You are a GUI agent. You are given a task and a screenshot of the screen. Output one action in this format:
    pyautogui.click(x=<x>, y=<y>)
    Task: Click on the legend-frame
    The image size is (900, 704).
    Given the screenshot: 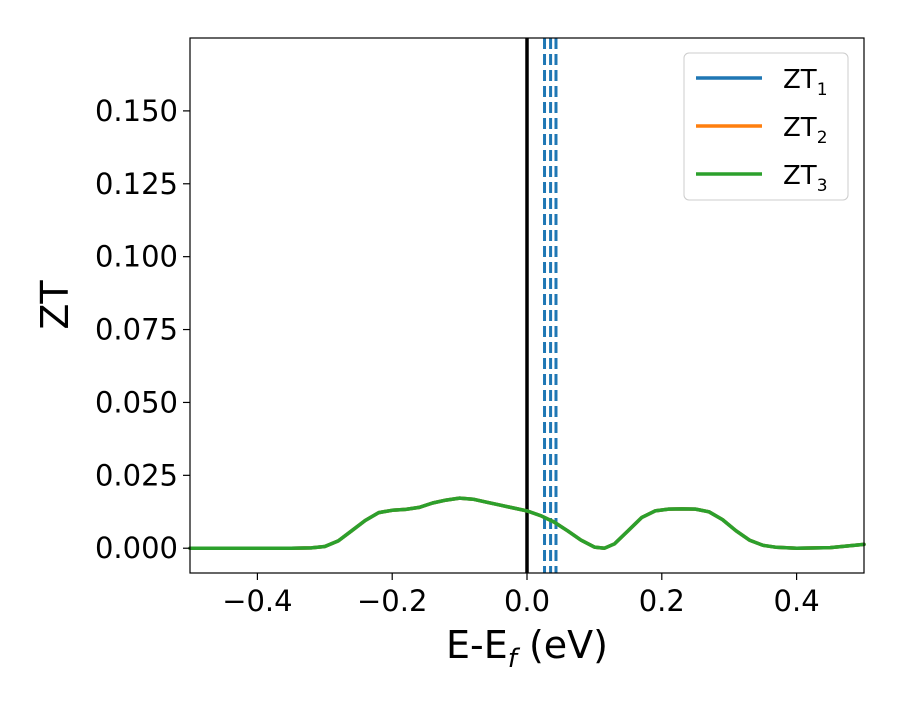 What is the action you would take?
    pyautogui.click(x=766, y=126)
    